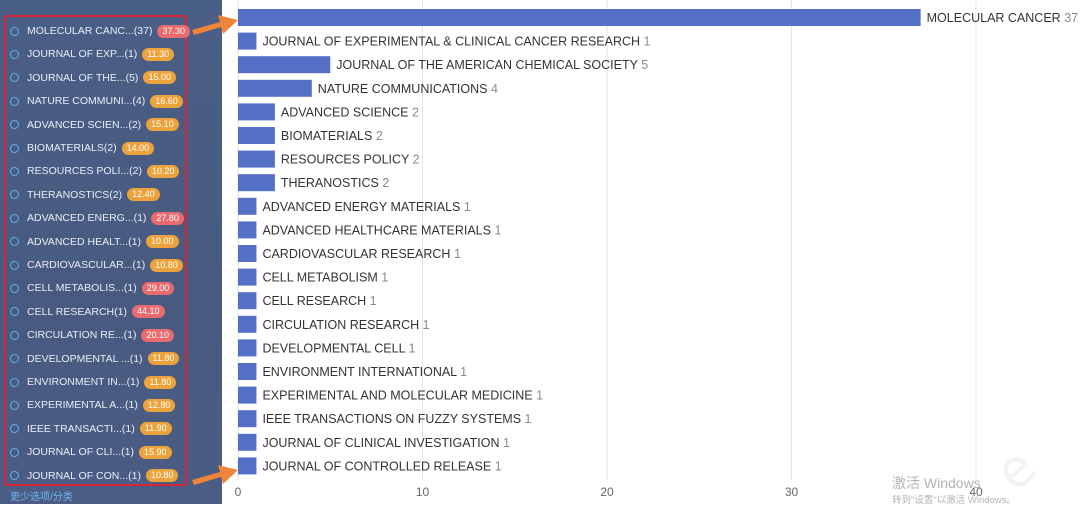 The width and height of the screenshot is (1080, 506). Describe the element at coordinates (936, 483) in the screenshot. I see `activation-watermark-title: 激活 Windows` at that location.